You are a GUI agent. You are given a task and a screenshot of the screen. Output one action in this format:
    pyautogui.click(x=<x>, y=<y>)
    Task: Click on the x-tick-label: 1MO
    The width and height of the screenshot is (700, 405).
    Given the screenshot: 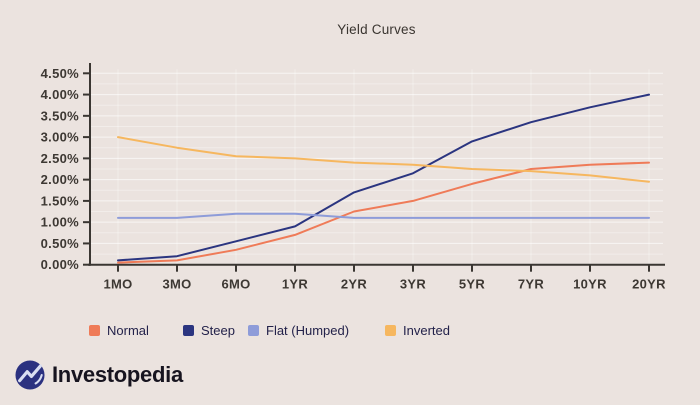 What is the action you would take?
    pyautogui.click(x=117, y=284)
    